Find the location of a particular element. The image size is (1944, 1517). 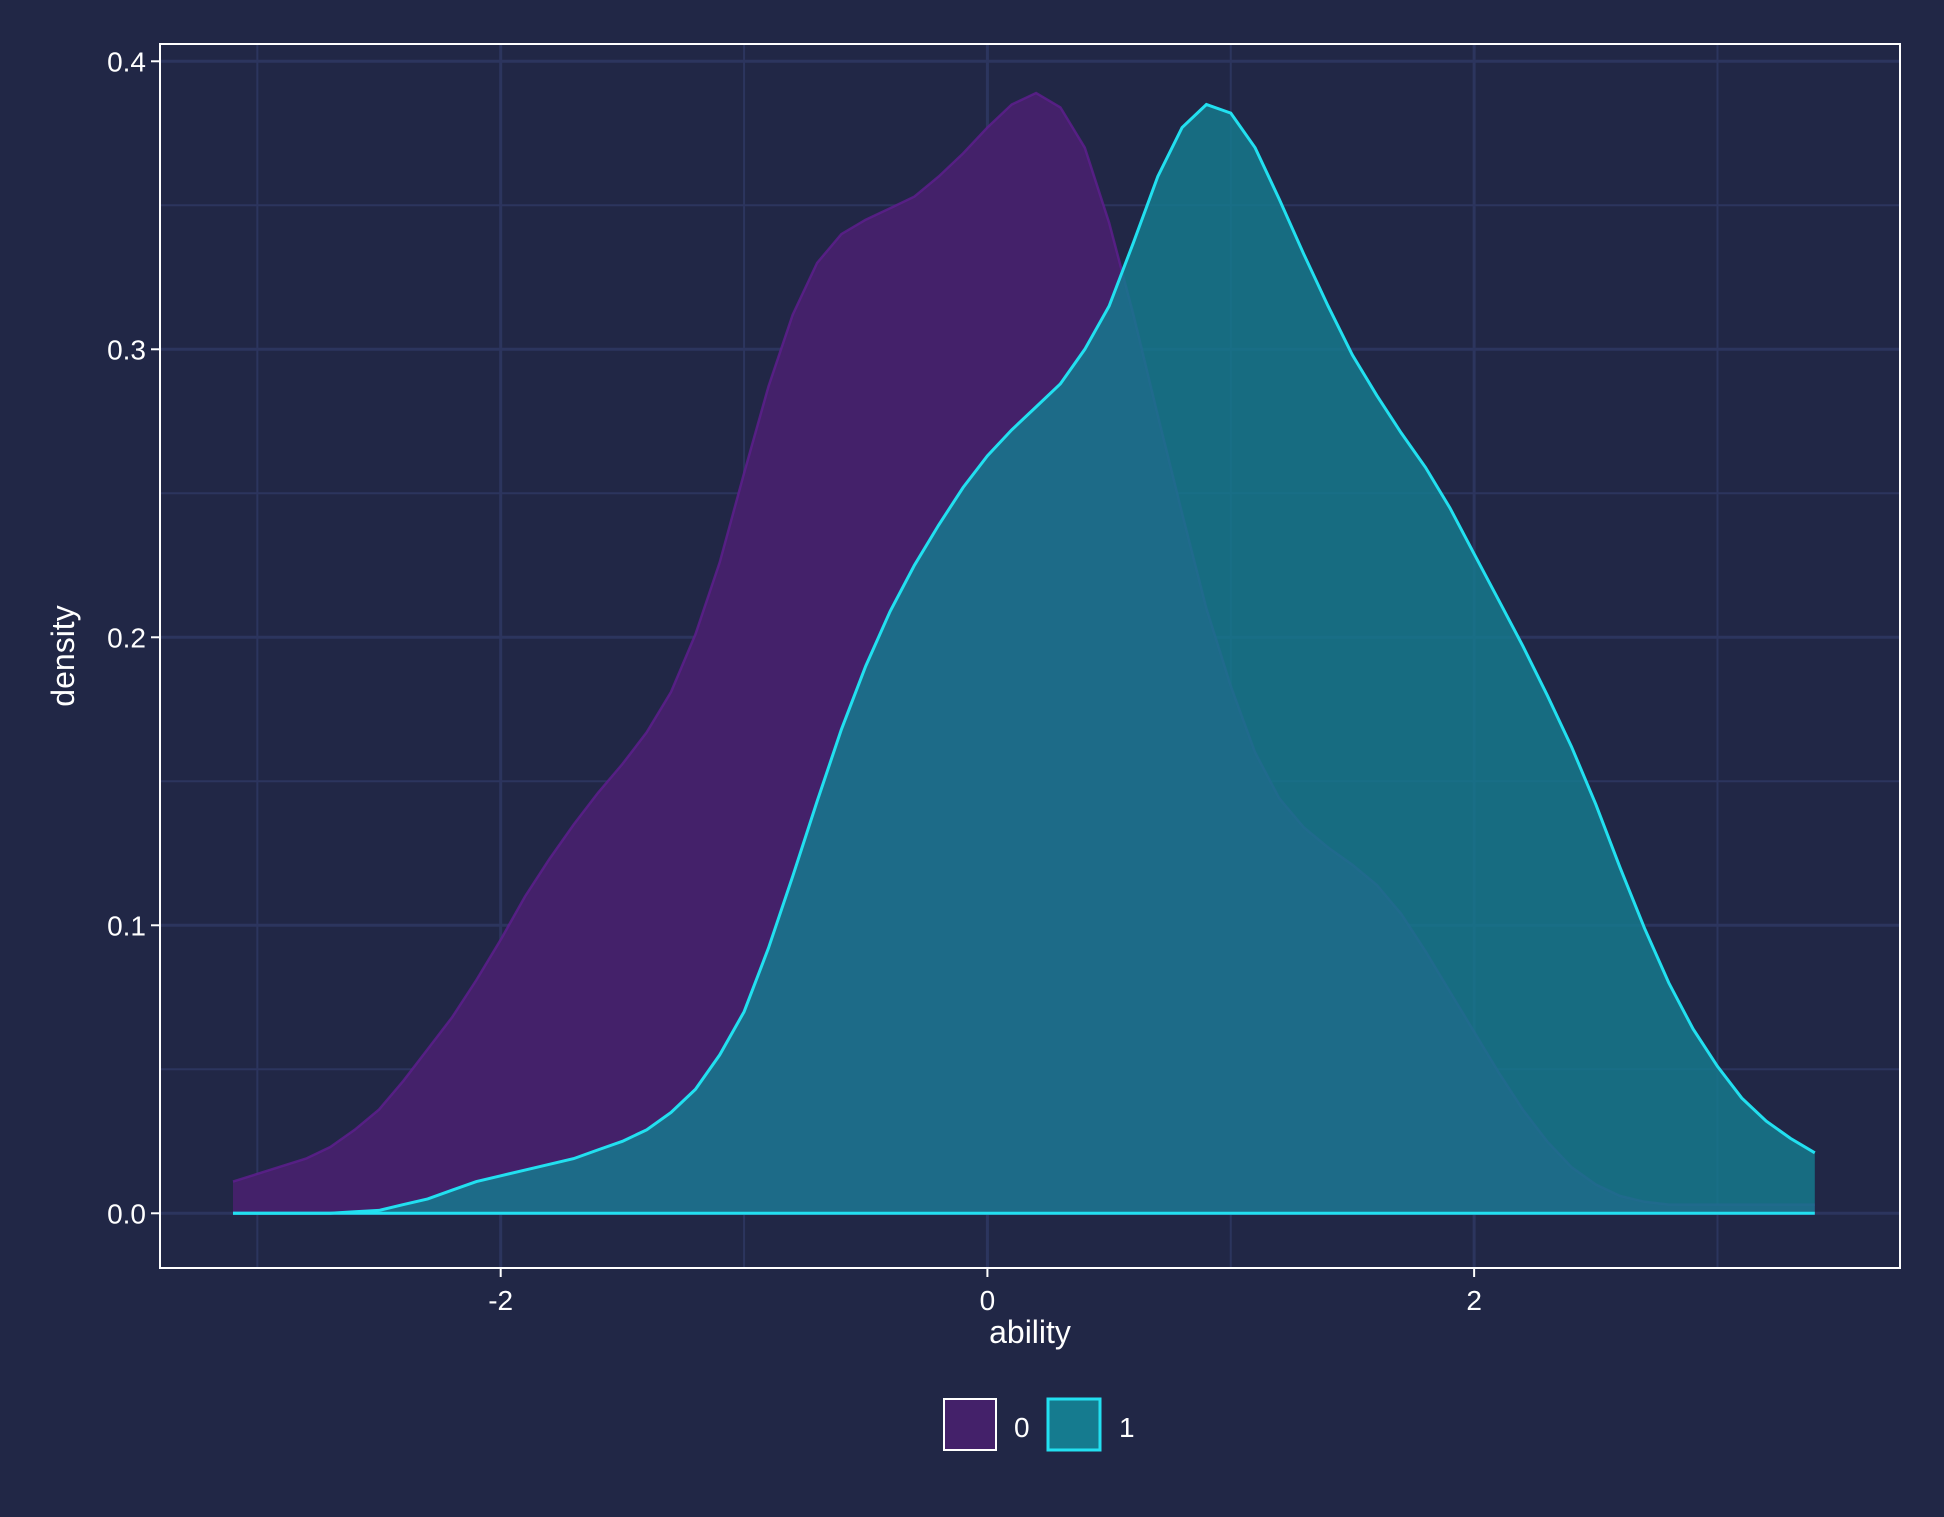

x-tick-label: 2 is located at coordinates (1474, 1300).